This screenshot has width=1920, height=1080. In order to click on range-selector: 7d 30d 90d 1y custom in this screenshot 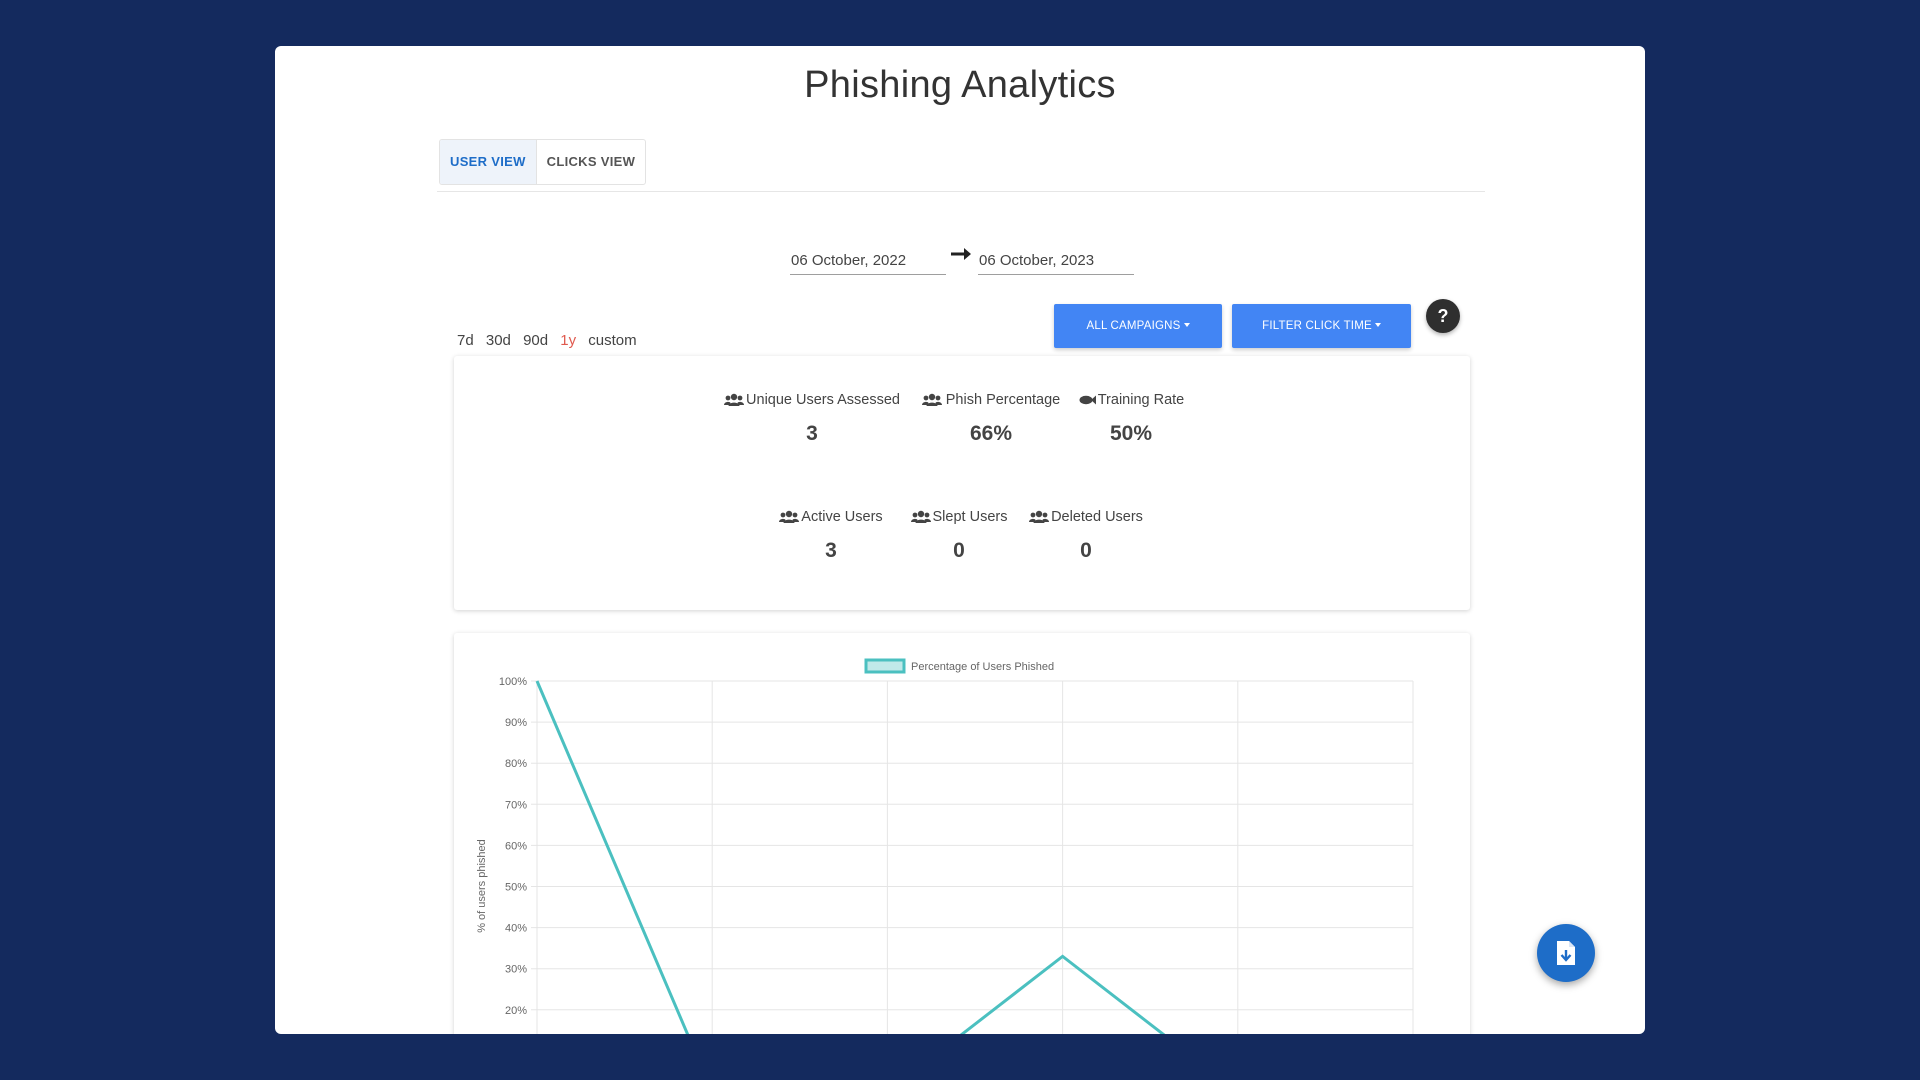, I will do `click(551, 340)`.